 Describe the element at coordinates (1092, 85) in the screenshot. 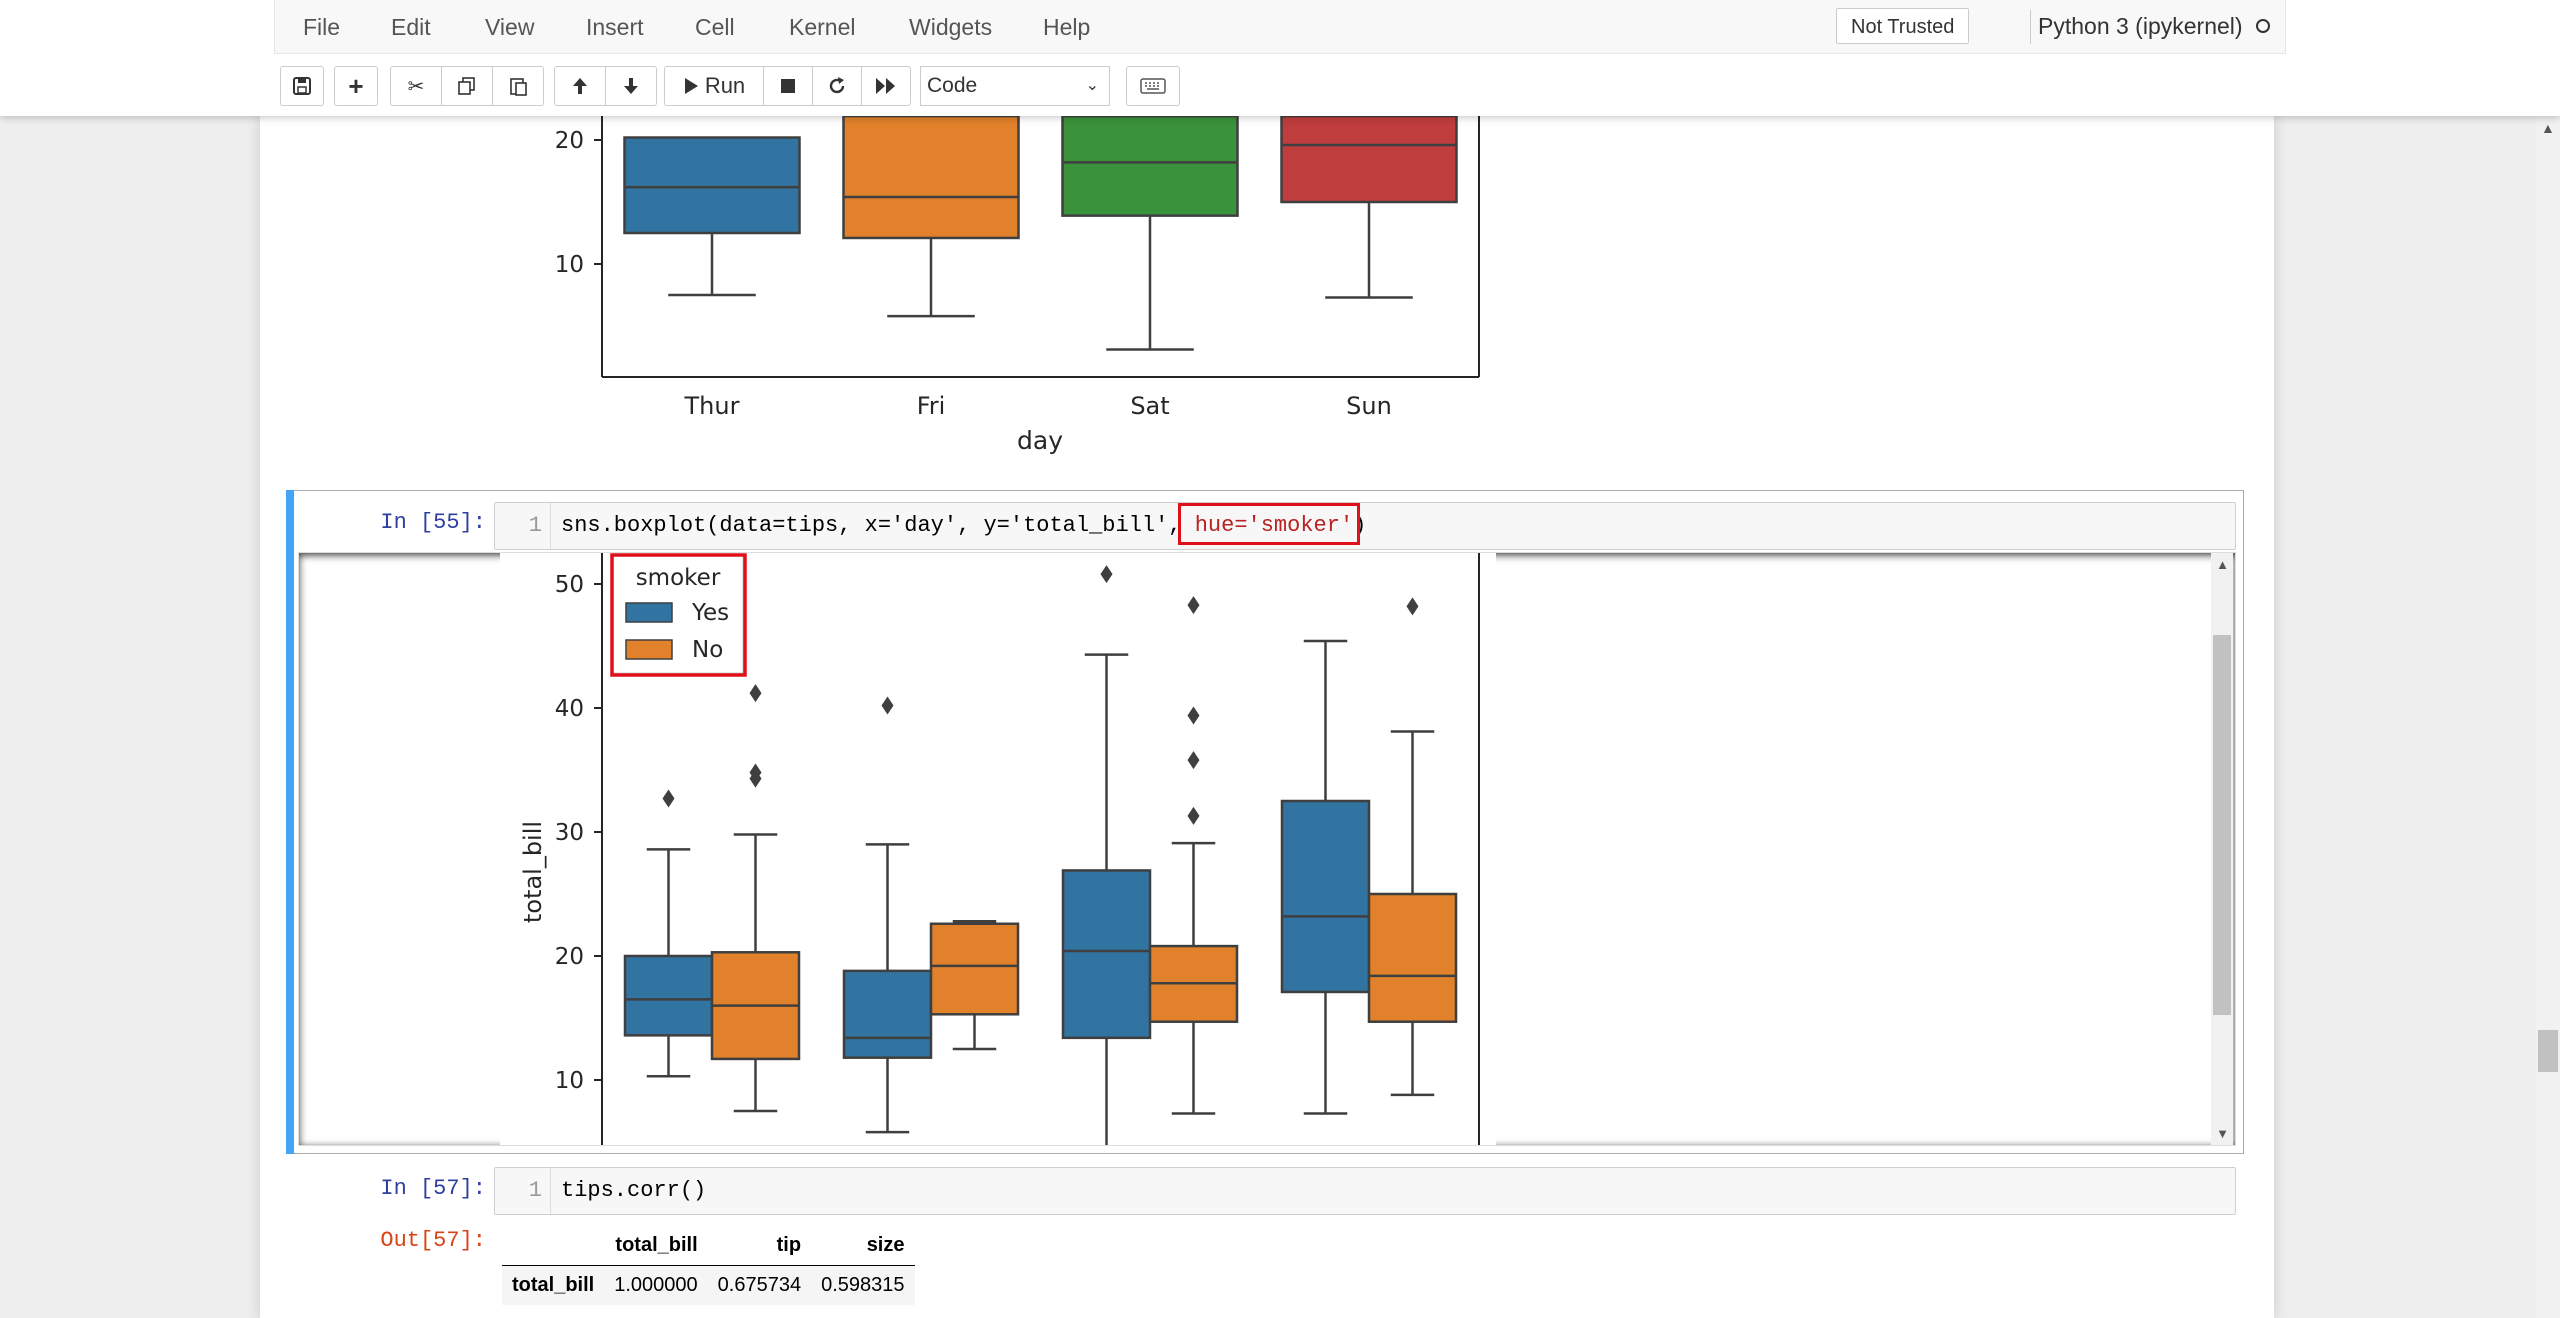

I see `chevron-down-icon: ⌄` at that location.